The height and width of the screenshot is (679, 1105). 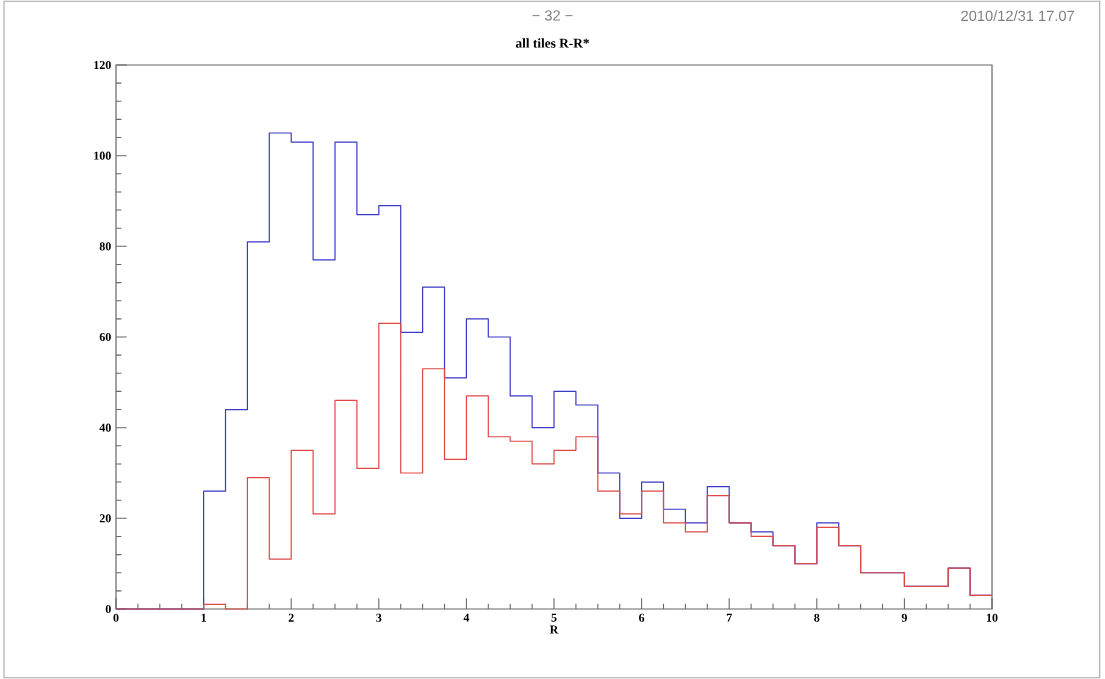 I want to click on x-tick-label: 6, so click(x=642, y=617).